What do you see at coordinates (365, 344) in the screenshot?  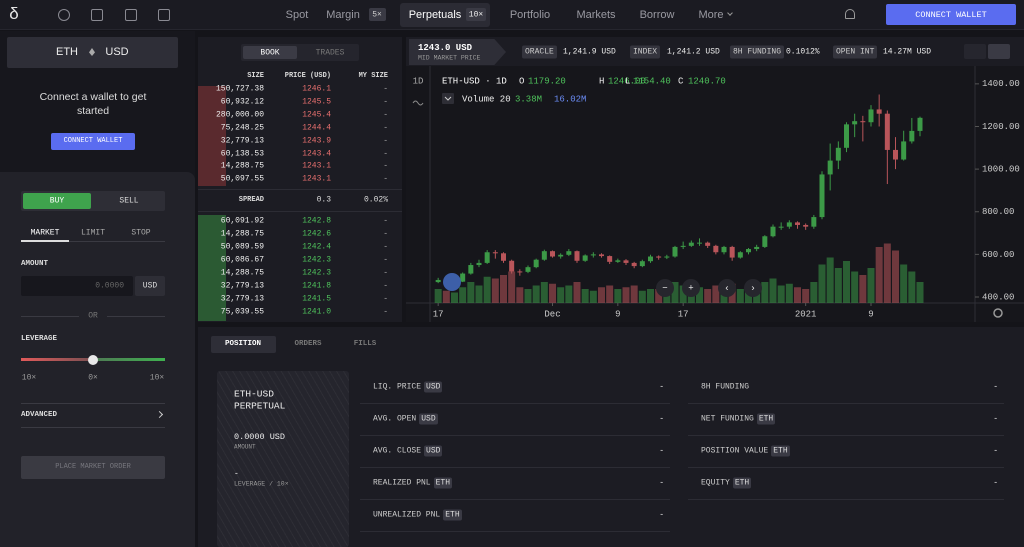 I see `positions-tab: FILLS` at bounding box center [365, 344].